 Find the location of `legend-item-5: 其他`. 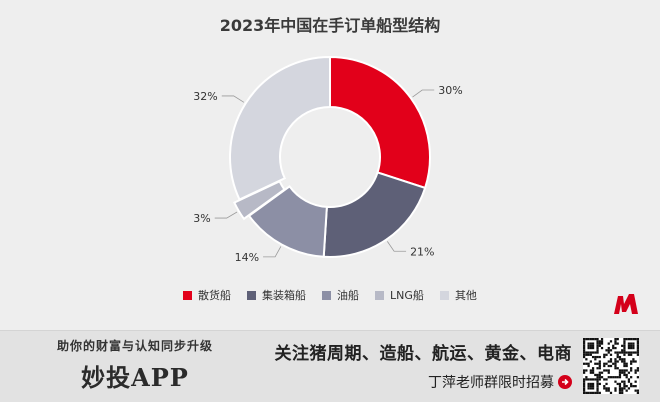

legend-item-5: 其他 is located at coordinates (458, 295).